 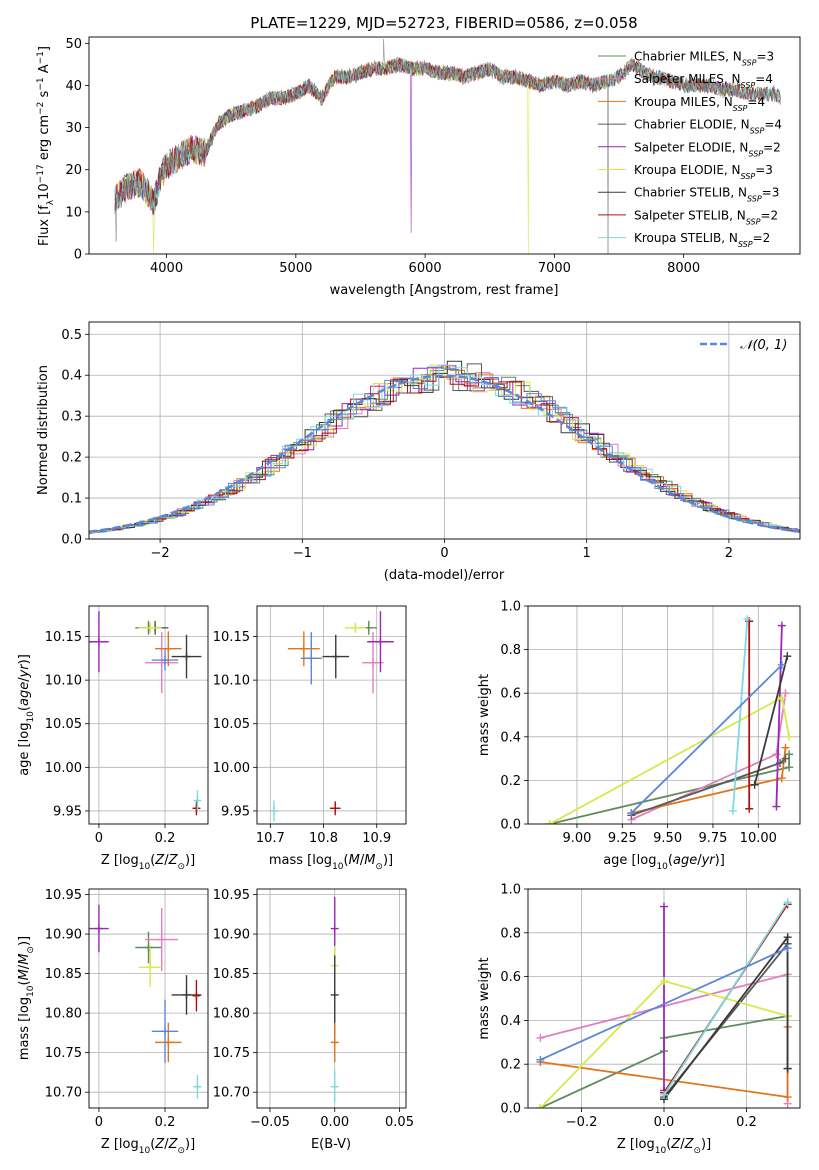 What do you see at coordinates (67, 811) in the screenshot?
I see `y-tick-label: 9.95` at bounding box center [67, 811].